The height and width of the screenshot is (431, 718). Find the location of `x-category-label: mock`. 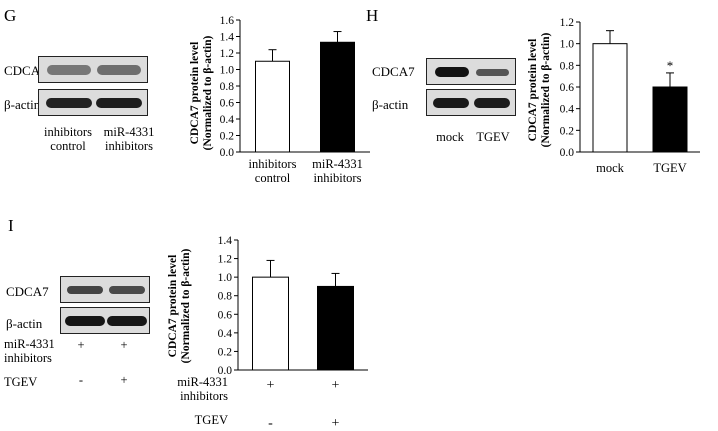

x-category-label: mock is located at coordinates (610, 168).